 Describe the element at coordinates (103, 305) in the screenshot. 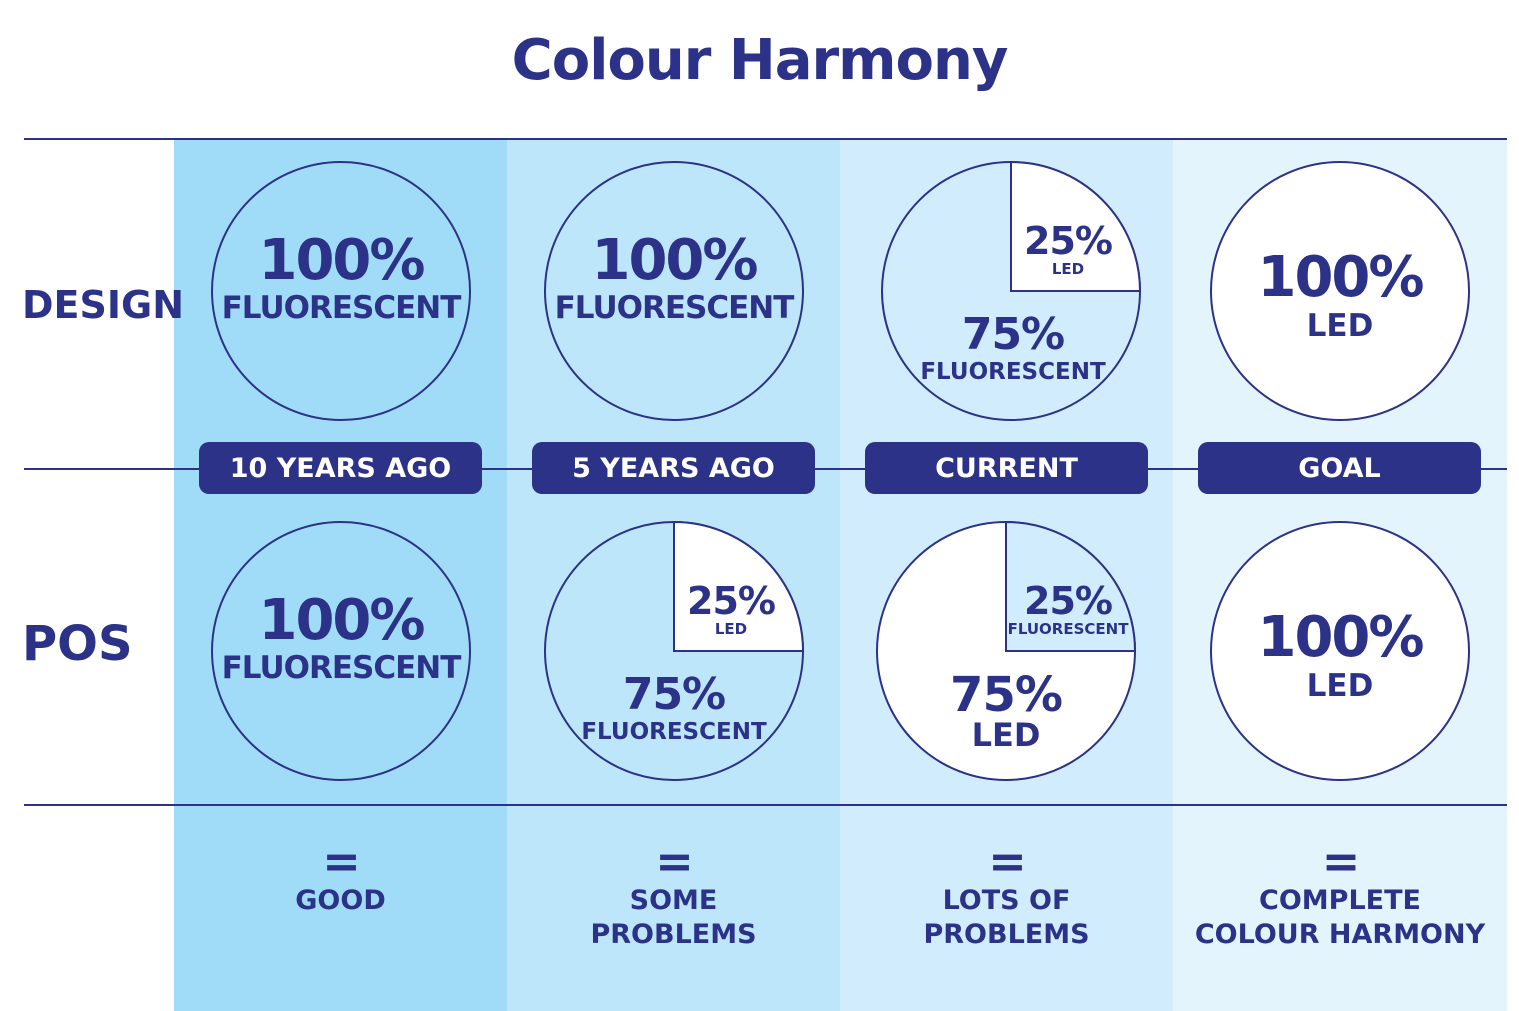

I see `row-label-design: DESIGN` at that location.